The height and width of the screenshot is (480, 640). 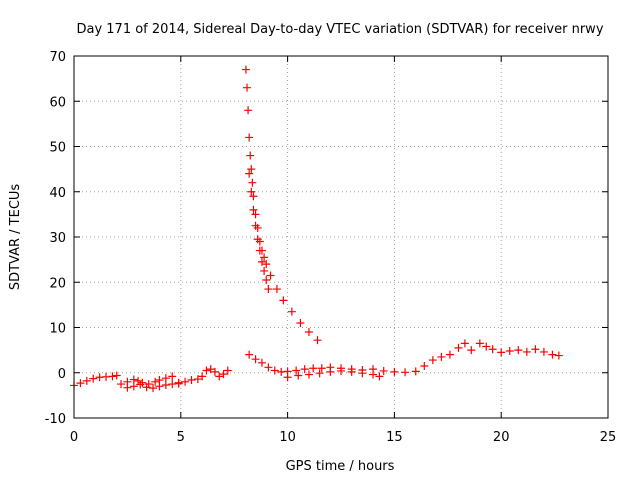 What do you see at coordinates (57, 148) in the screenshot?
I see `y-tick-label: 50` at bounding box center [57, 148].